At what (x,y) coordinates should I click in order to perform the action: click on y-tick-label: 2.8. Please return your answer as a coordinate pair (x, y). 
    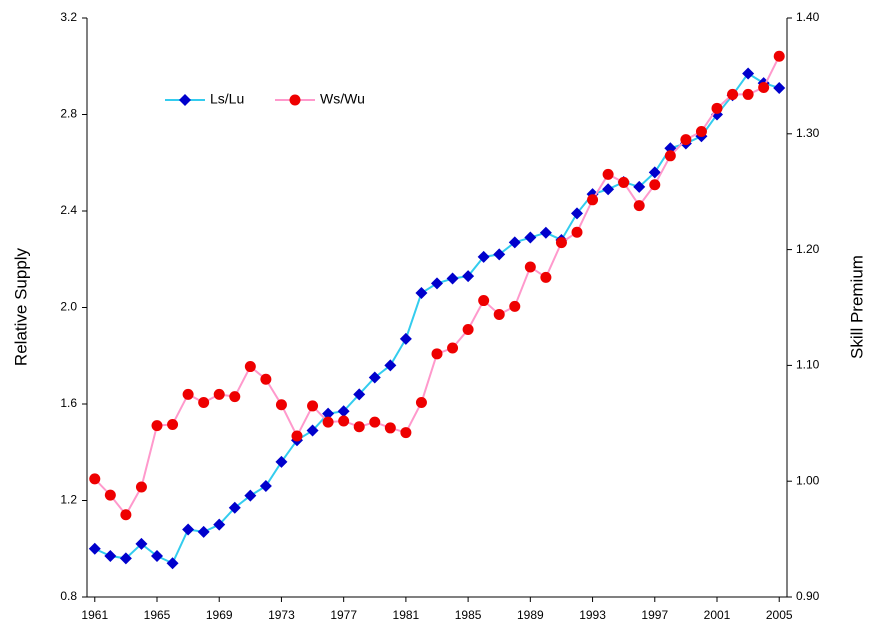
    Looking at the image, I should click on (68, 114).